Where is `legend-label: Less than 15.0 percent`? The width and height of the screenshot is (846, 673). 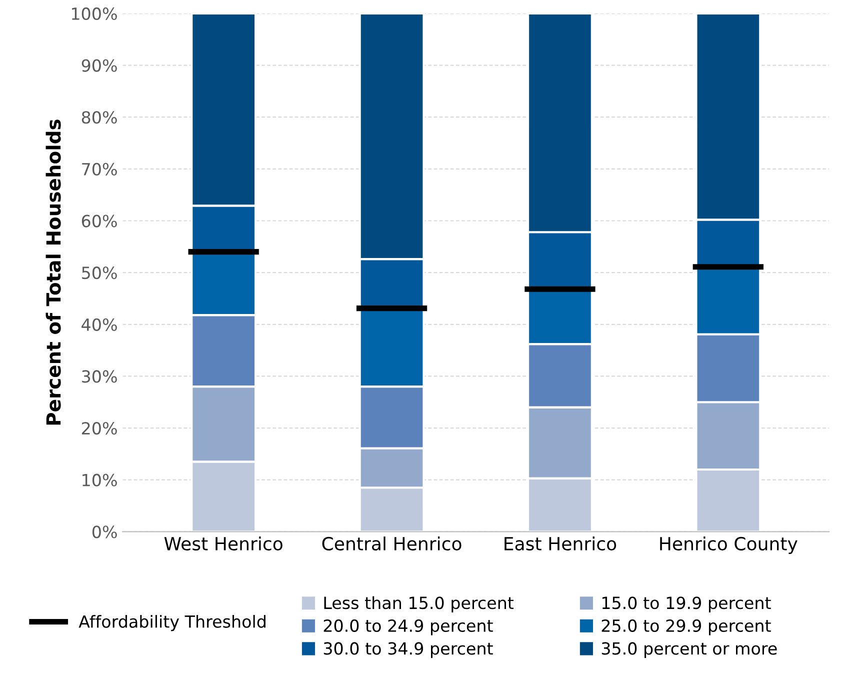 legend-label: Less than 15.0 percent is located at coordinates (419, 604).